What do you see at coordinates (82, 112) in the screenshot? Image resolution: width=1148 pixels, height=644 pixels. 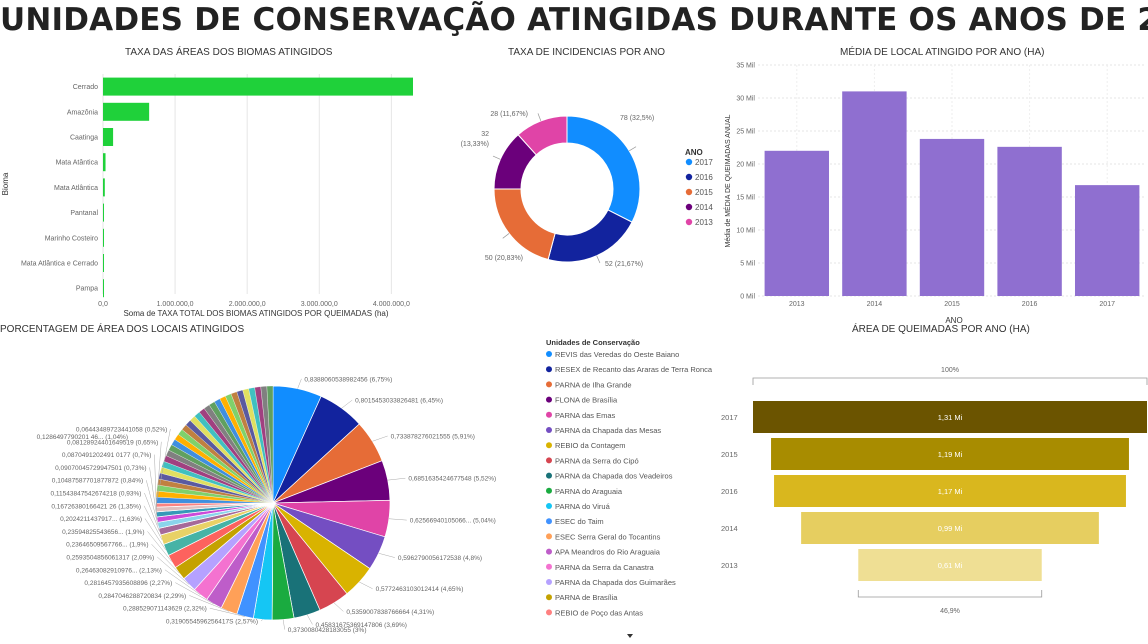 I see `y-tick-label: Amazônia` at bounding box center [82, 112].